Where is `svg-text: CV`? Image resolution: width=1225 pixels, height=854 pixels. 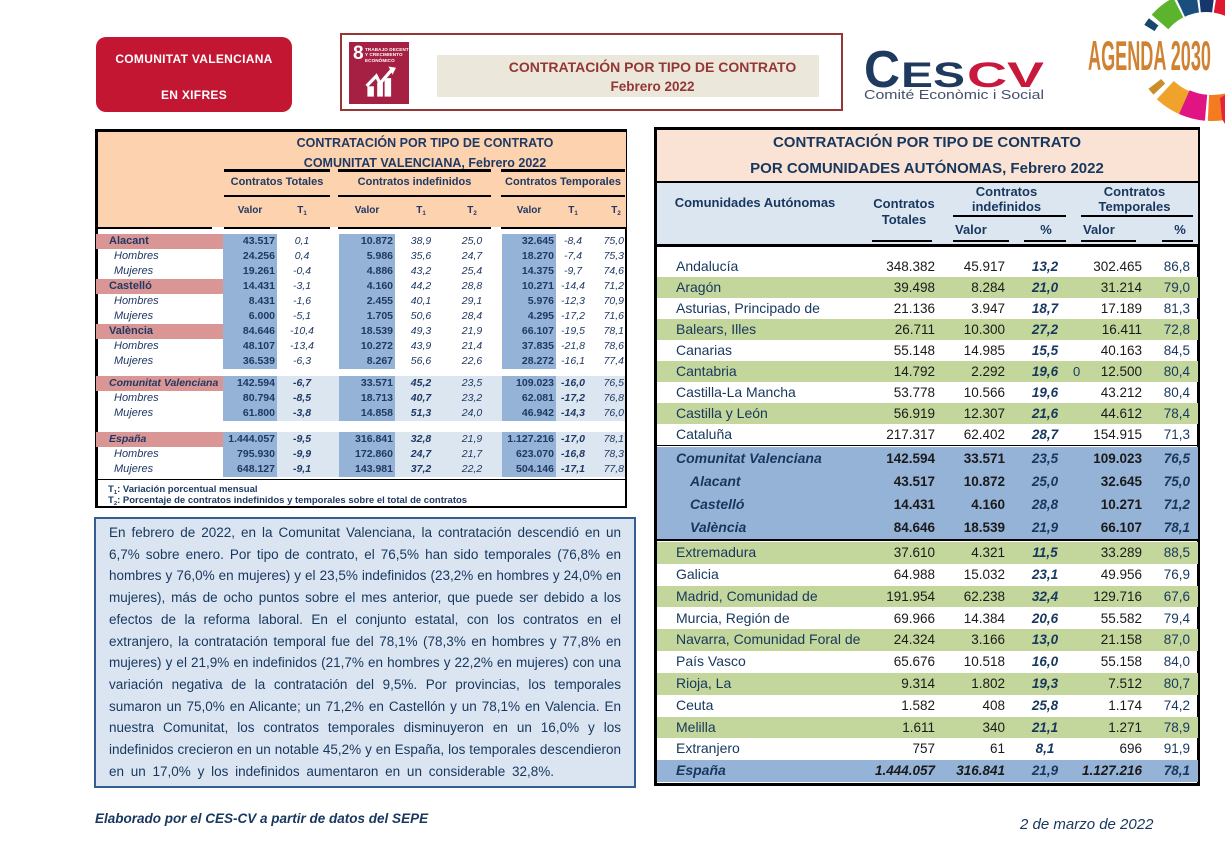
svg-text: CV is located at coordinates (1006, 75).